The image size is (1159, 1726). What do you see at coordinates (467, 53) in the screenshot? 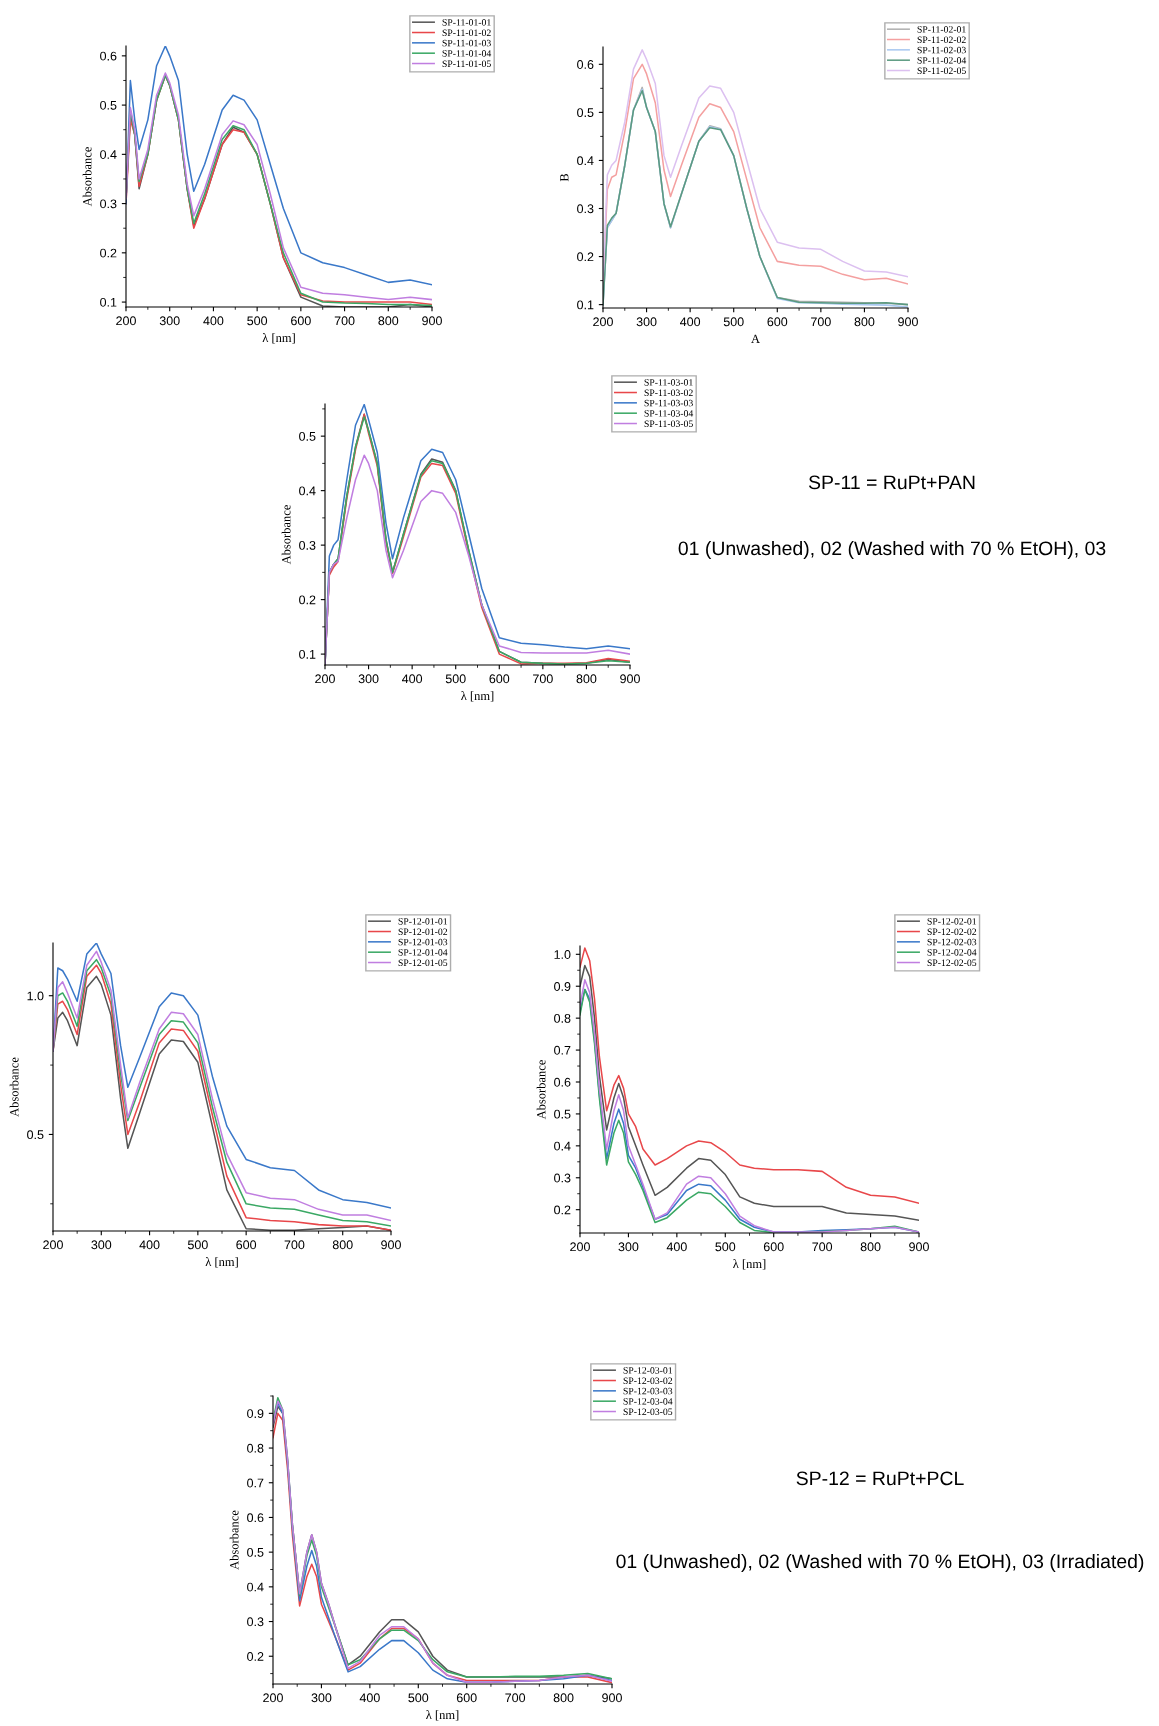
I see `legend-label: SP-11-01-04` at bounding box center [467, 53].